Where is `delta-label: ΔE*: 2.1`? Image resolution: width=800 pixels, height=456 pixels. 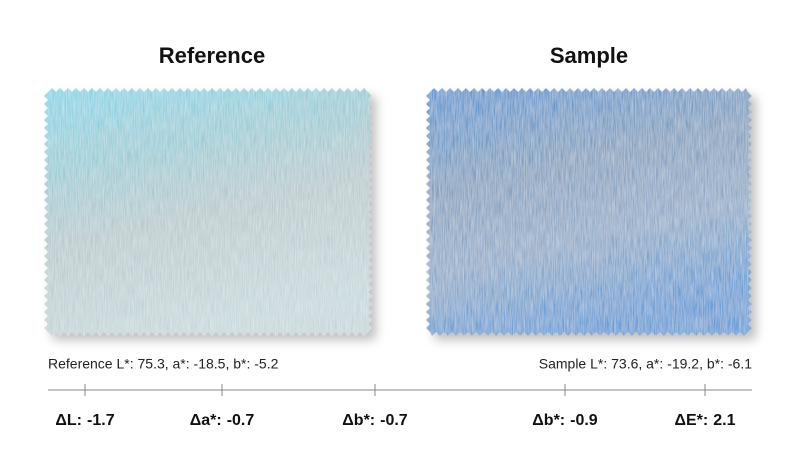
delta-label: ΔE*: 2.1 is located at coordinates (705, 420).